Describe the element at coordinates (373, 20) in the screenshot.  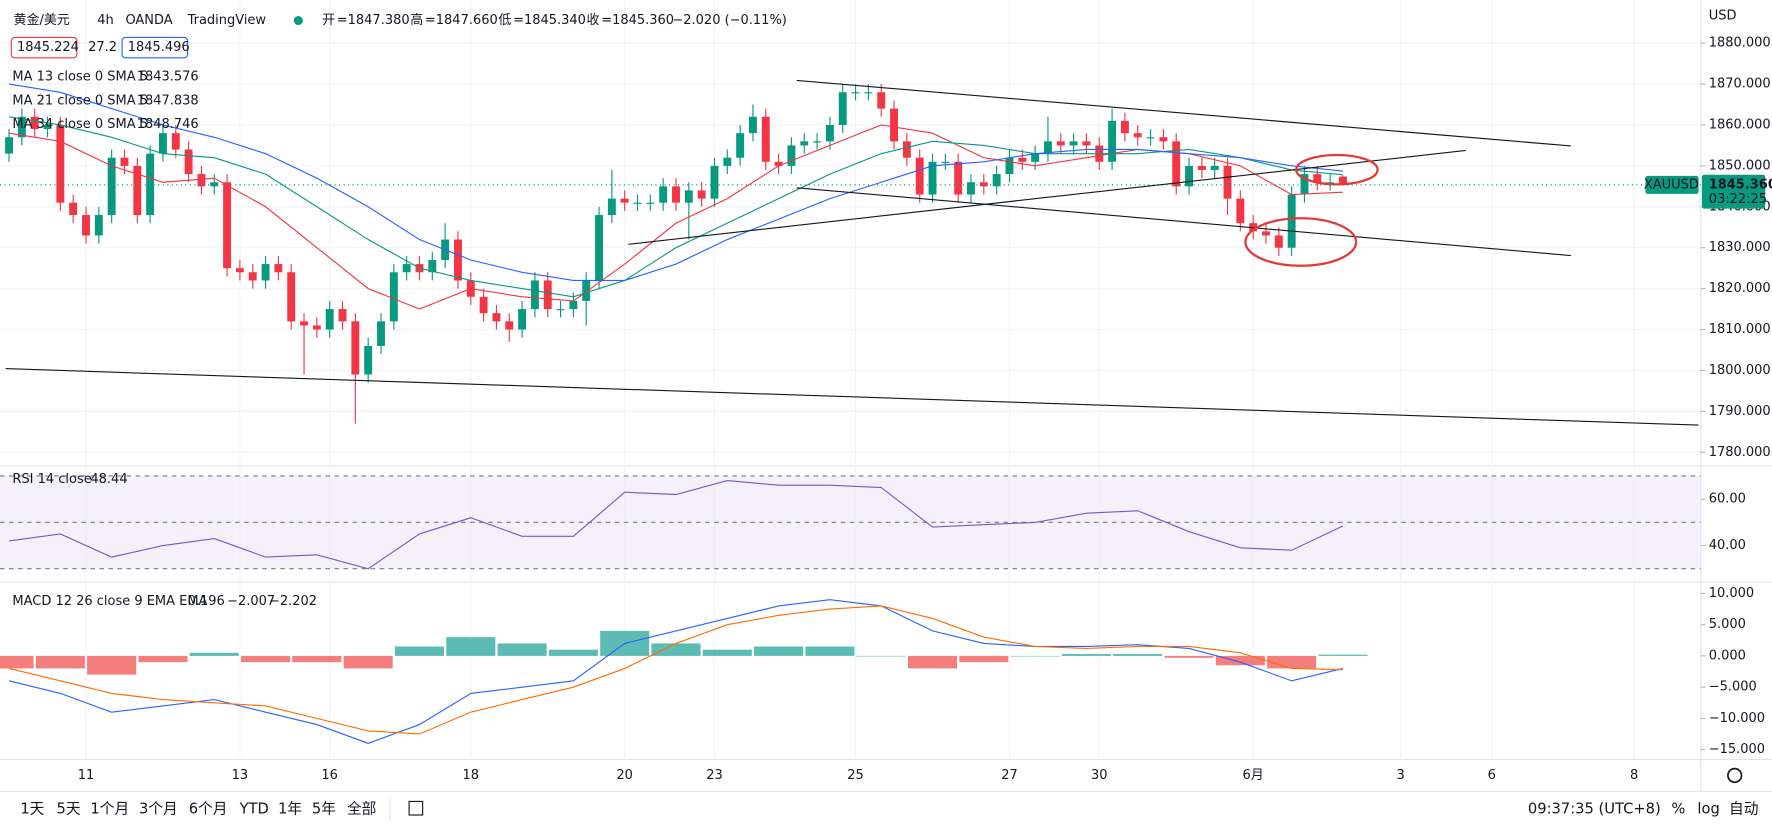
I see `quote-value: =1847.380` at that location.